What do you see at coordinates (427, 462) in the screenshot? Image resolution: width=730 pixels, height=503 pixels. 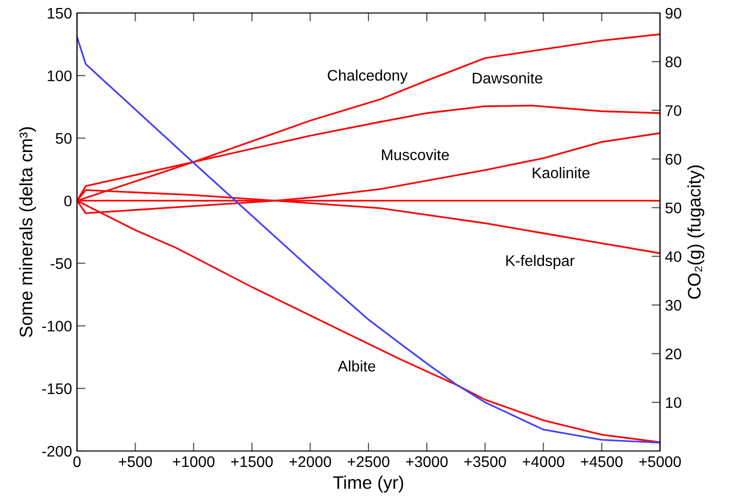 I see `x-tick-label: +3000` at bounding box center [427, 462].